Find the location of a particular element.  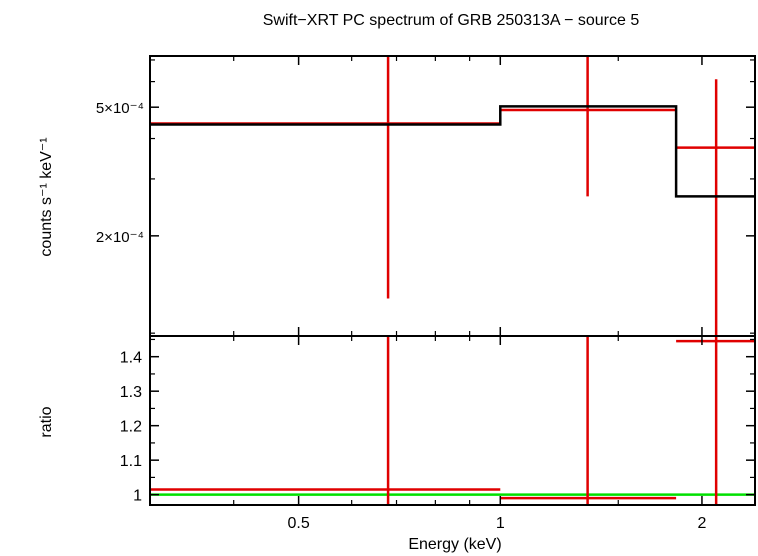

y-tick-label: 1.4 is located at coordinates (131, 358).